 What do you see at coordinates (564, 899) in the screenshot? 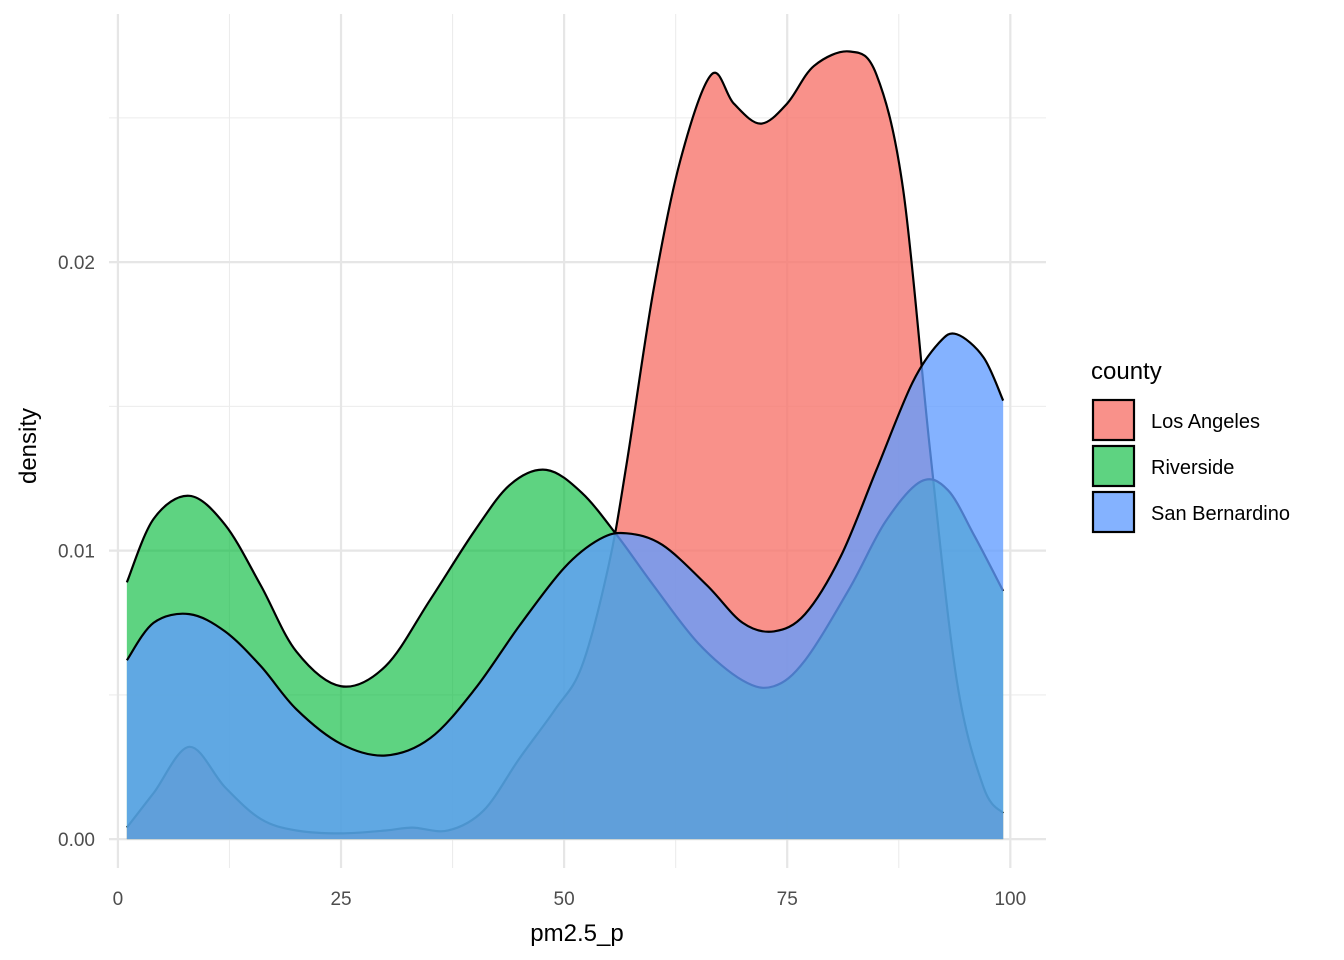
I see `x-tick-label: 50` at bounding box center [564, 899].